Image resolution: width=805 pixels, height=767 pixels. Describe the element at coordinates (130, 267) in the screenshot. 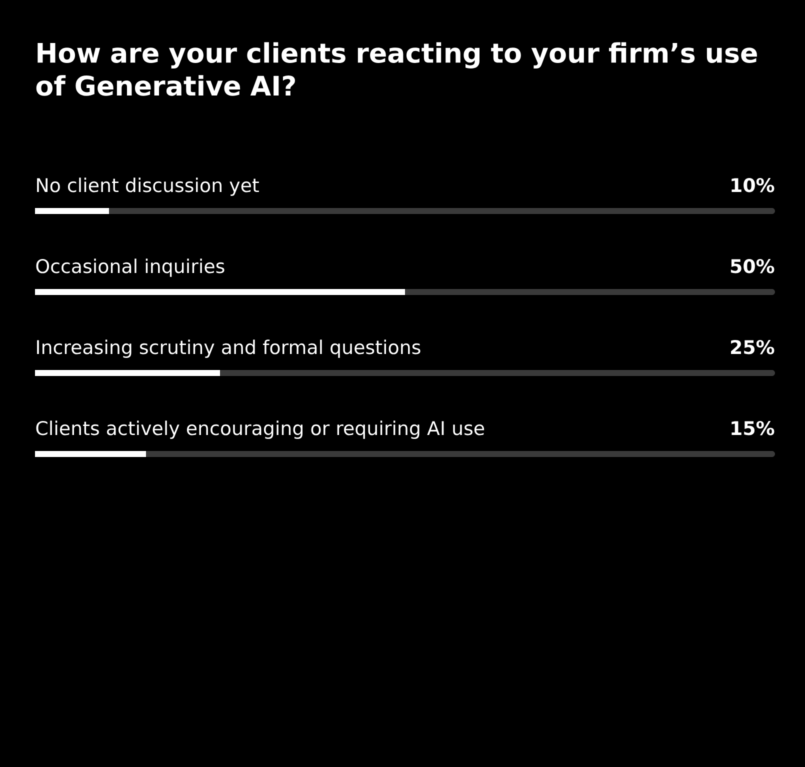

I see `y-tick-label: Occasional inquiries` at that location.